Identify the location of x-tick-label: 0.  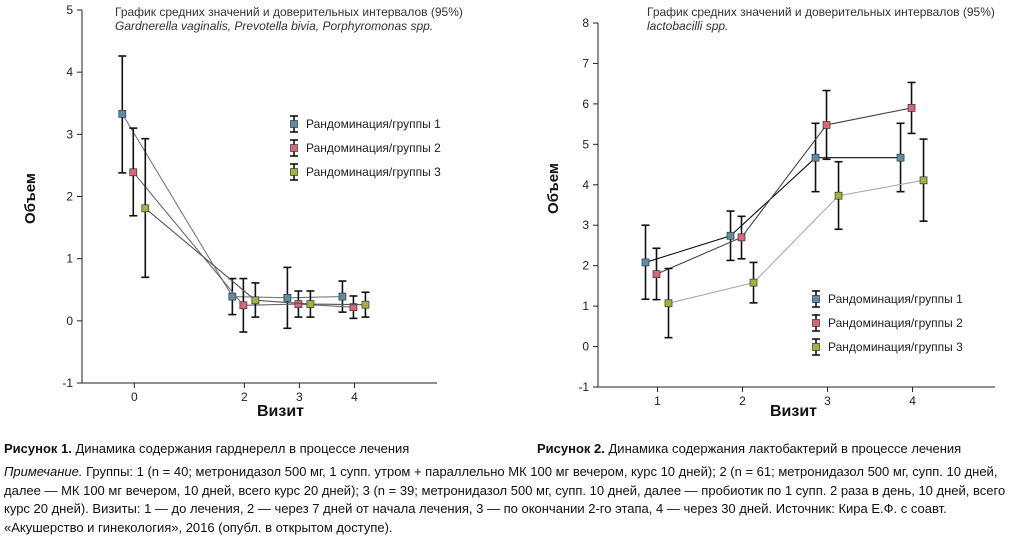
(134, 397).